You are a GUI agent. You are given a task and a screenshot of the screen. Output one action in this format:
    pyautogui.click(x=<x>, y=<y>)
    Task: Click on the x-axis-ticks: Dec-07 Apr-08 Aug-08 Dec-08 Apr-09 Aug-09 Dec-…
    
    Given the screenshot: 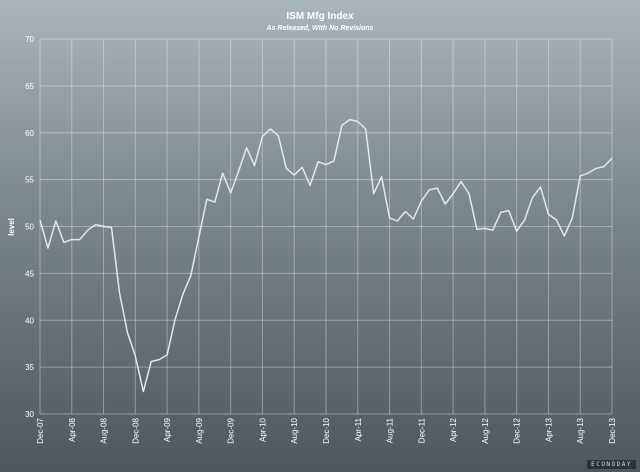 What is the action you would take?
    pyautogui.click(x=326, y=430)
    